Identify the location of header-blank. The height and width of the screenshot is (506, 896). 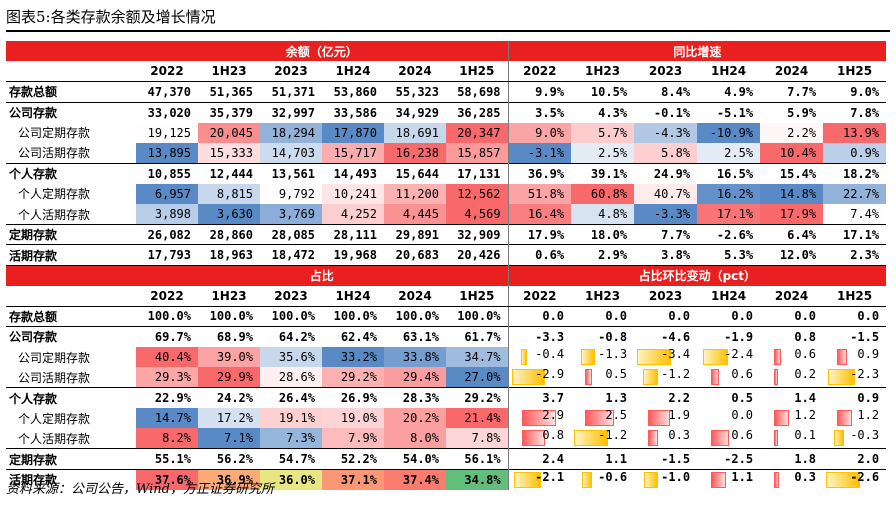
(71, 275).